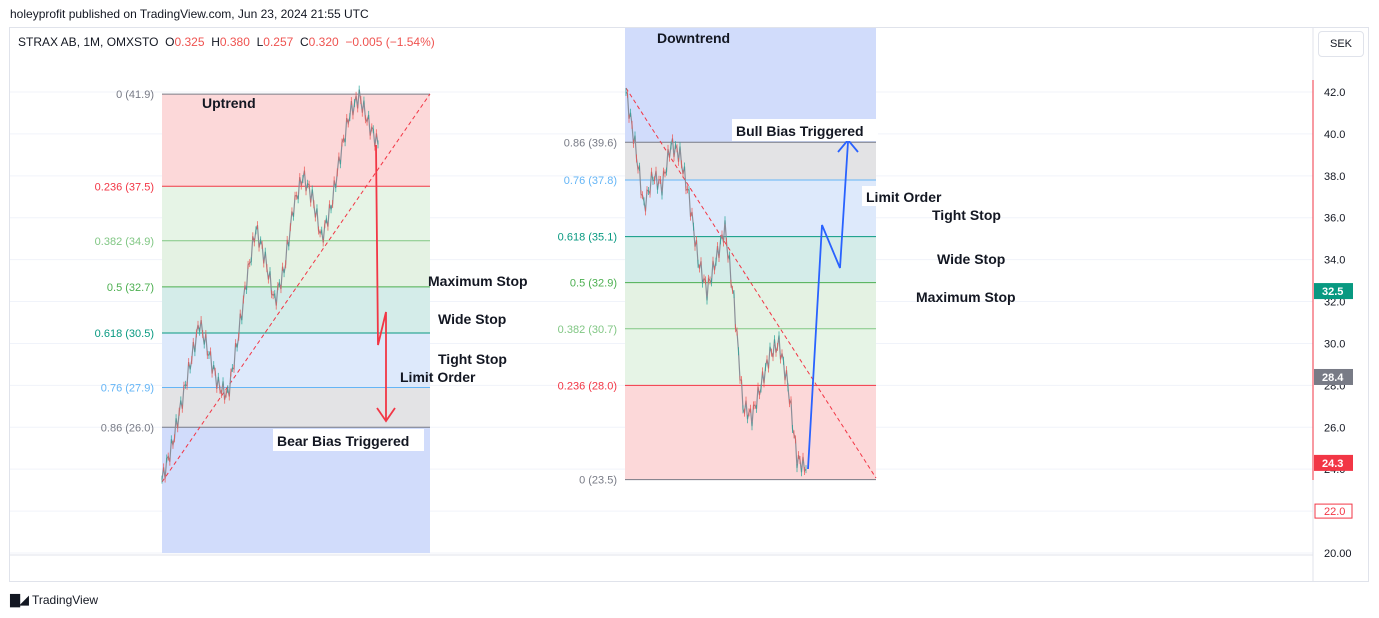  What do you see at coordinates (124, 187) in the screenshot?
I see `fib-level-label: 0.236 (37.5)` at bounding box center [124, 187].